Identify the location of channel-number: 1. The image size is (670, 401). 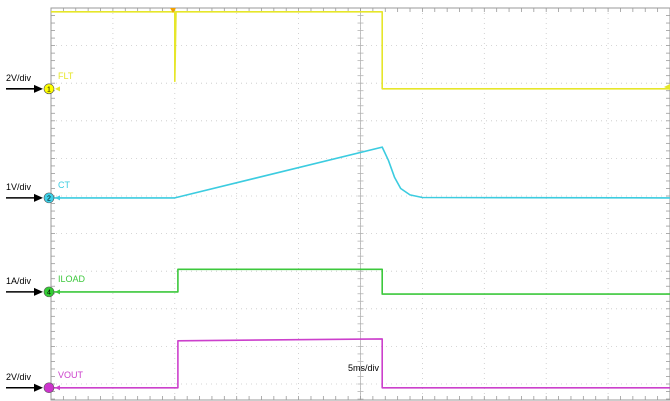
(49, 89).